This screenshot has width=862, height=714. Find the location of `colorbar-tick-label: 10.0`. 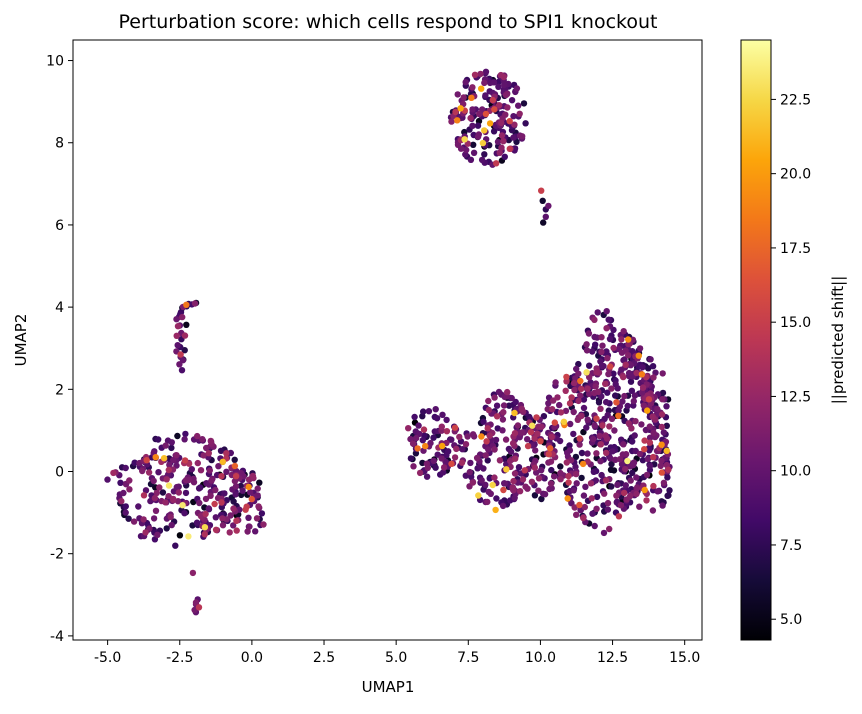

colorbar-tick-label: 10.0 is located at coordinates (795, 472).